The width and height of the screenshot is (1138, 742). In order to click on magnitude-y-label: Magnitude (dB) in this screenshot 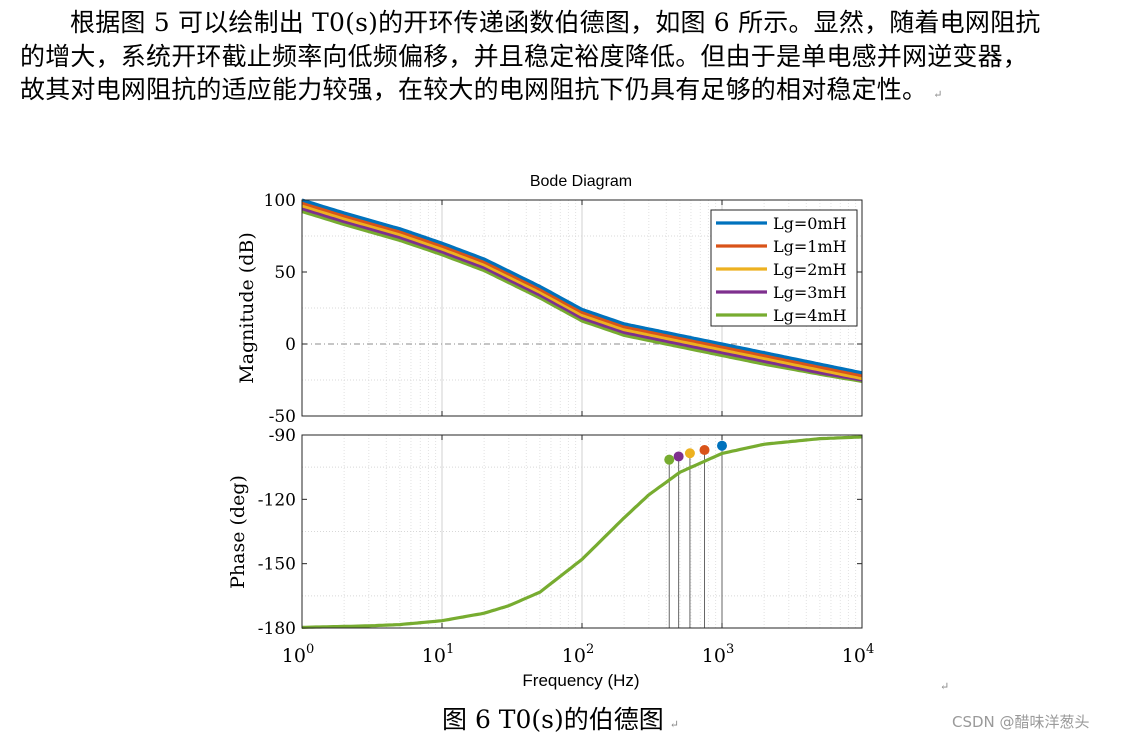, I will do `click(247, 308)`.